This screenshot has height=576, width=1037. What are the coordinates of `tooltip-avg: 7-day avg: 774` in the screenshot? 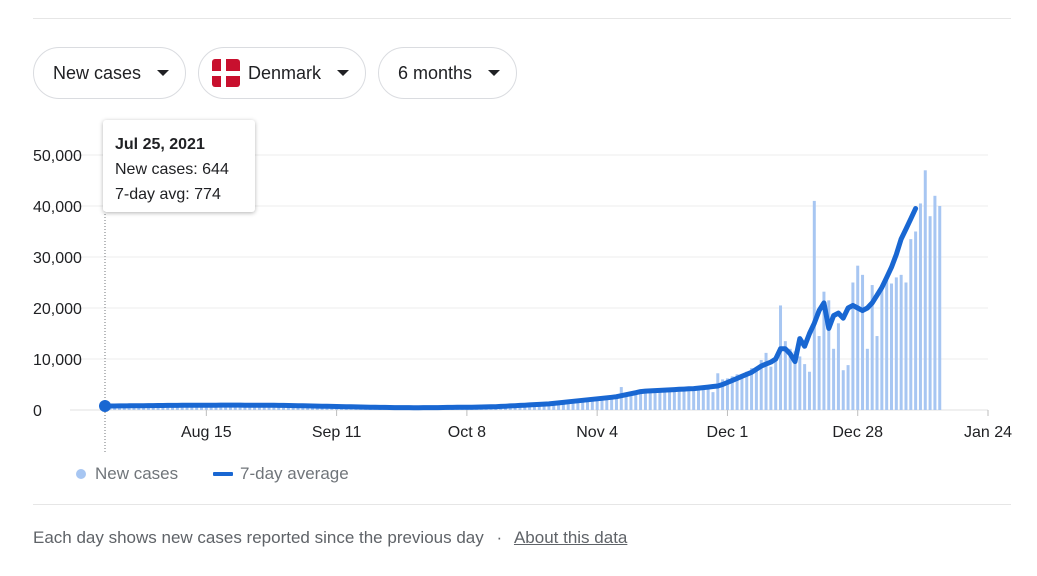 It's located at (168, 194).